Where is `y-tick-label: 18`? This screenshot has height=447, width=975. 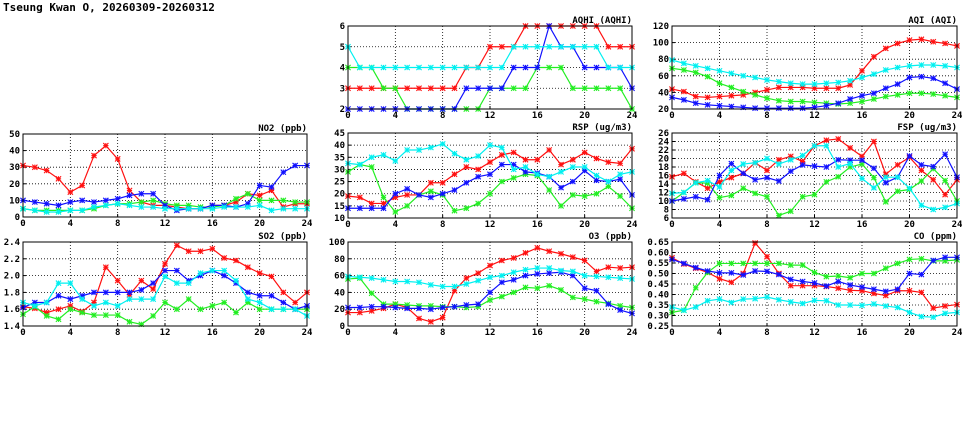
y-tick-label: 18 is located at coordinates (663, 168).